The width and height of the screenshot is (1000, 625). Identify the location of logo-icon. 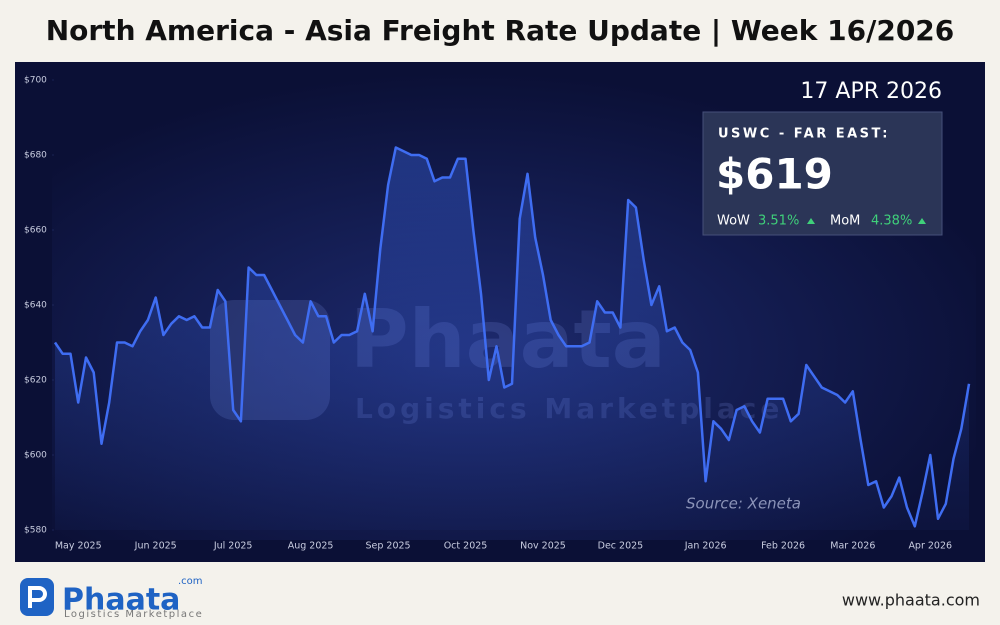
(37, 597).